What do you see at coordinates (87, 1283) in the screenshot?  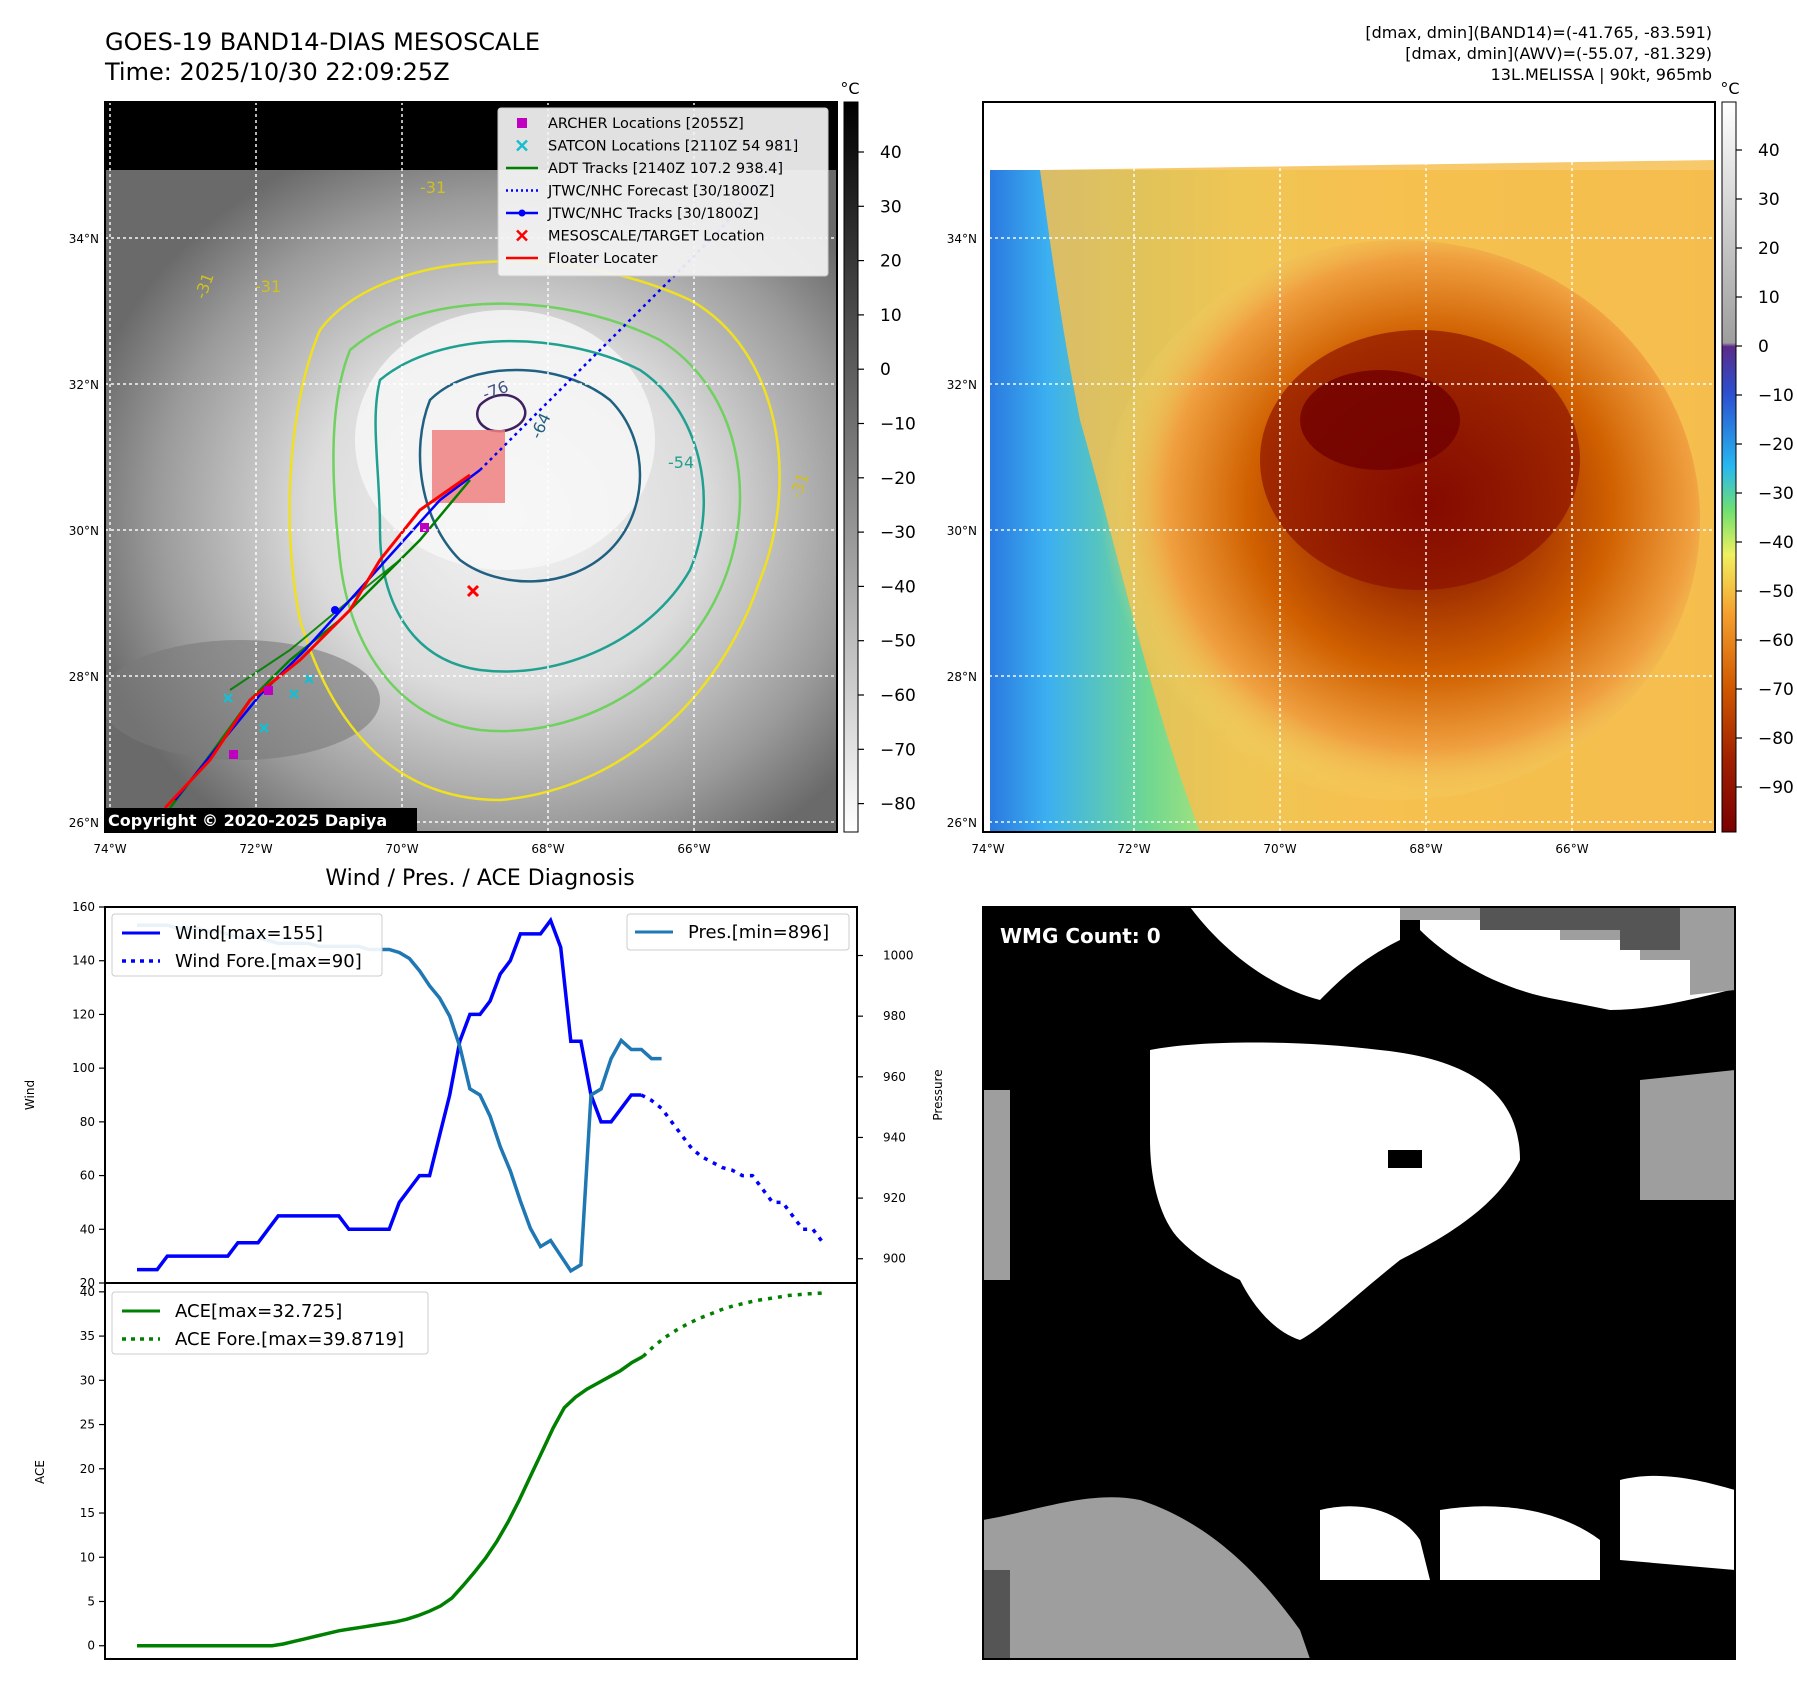 I see `wind-tick-label: 20` at bounding box center [87, 1283].